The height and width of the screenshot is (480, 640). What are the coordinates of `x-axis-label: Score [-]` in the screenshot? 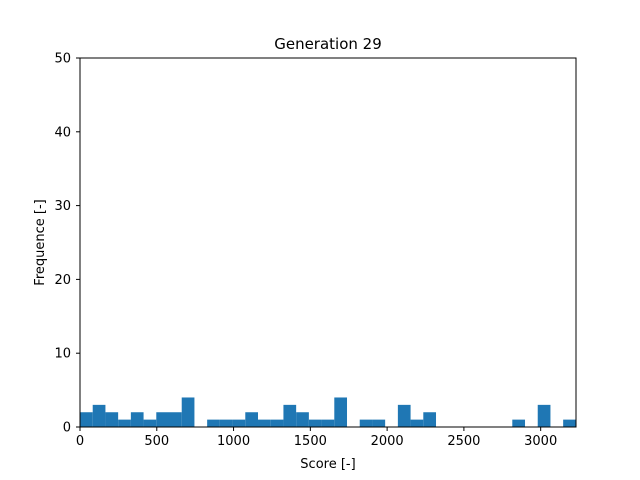 It's located at (327, 464).